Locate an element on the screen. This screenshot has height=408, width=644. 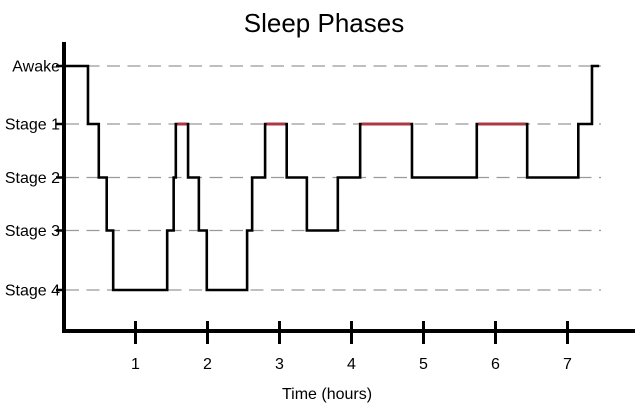
y-label-awake: Awake is located at coordinates (36, 67).